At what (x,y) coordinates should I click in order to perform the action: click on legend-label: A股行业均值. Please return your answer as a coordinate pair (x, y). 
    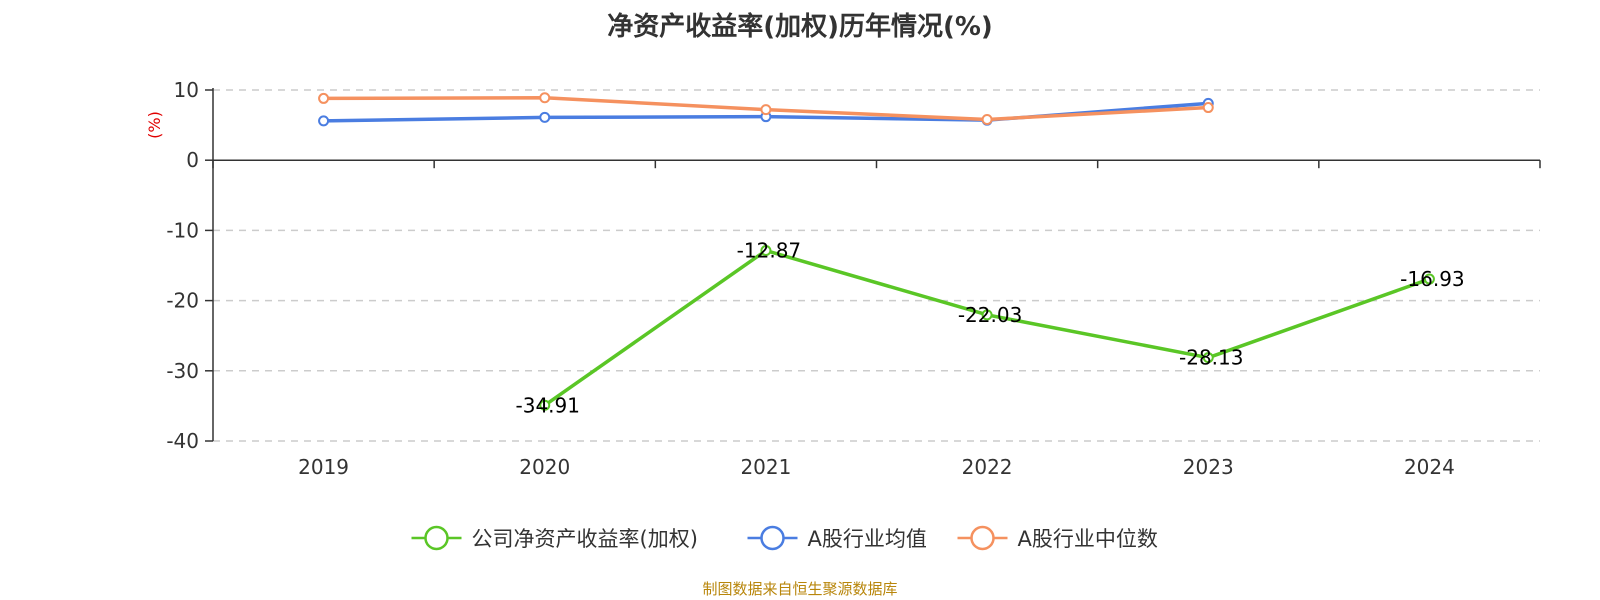
    Looking at the image, I should click on (867, 539).